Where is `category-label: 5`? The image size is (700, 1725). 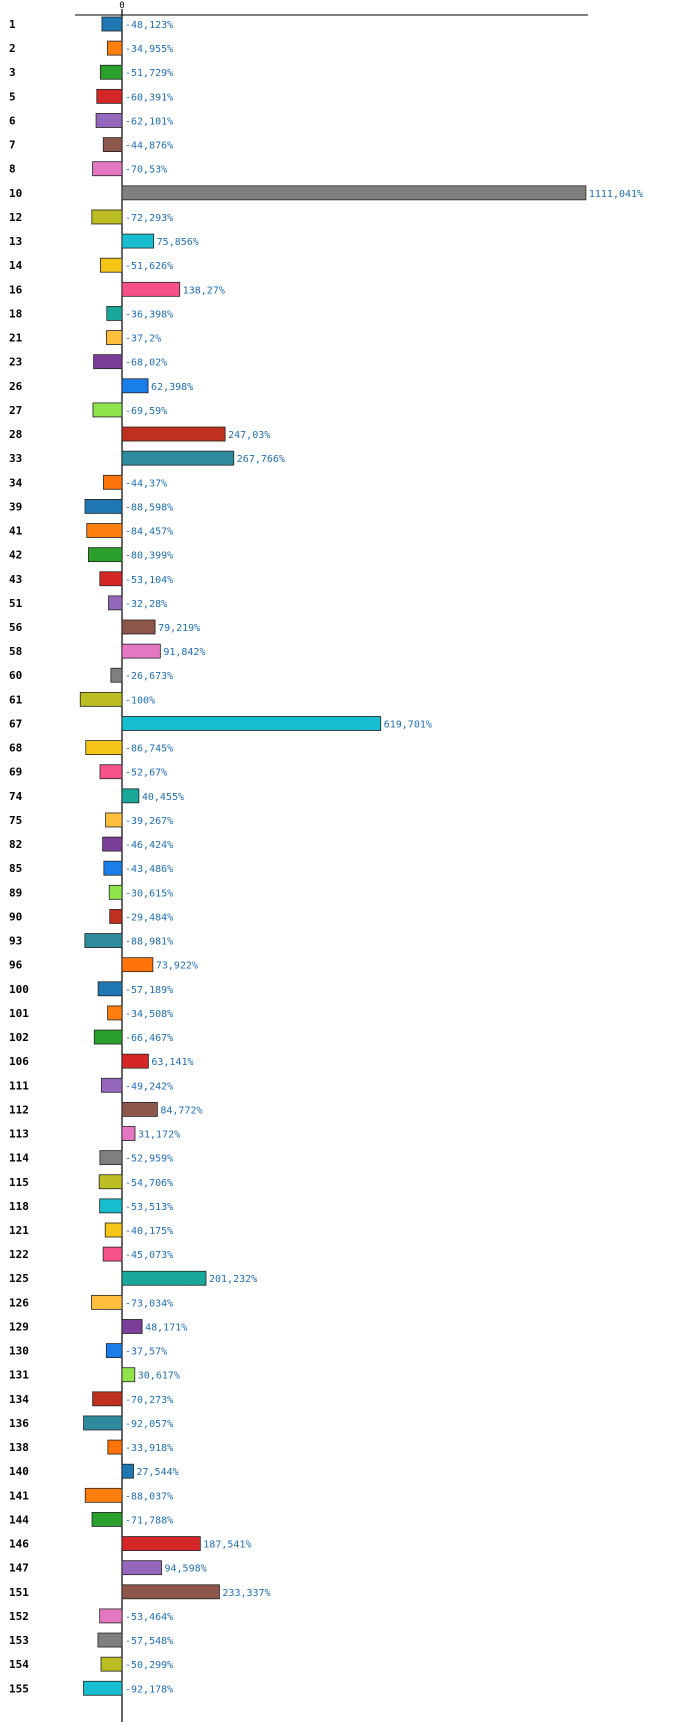
category-label: 5 is located at coordinates (12, 96).